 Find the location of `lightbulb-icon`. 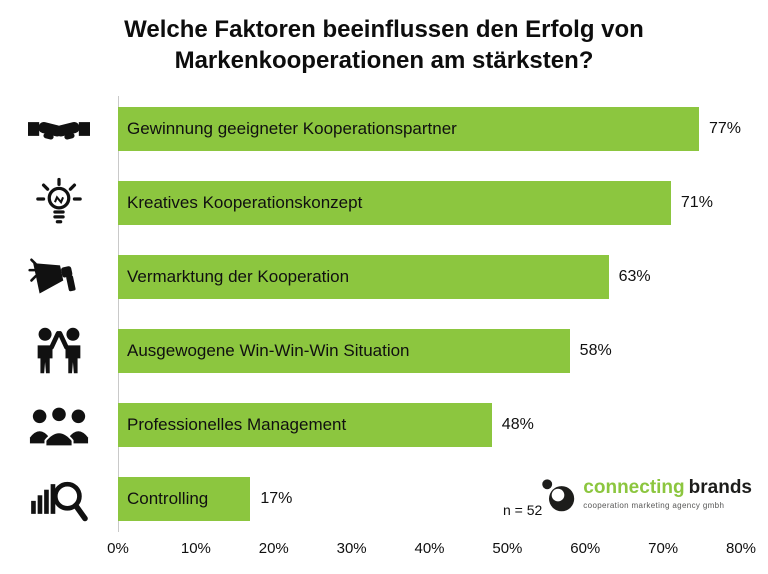

lightbulb-icon is located at coordinates (59, 203).